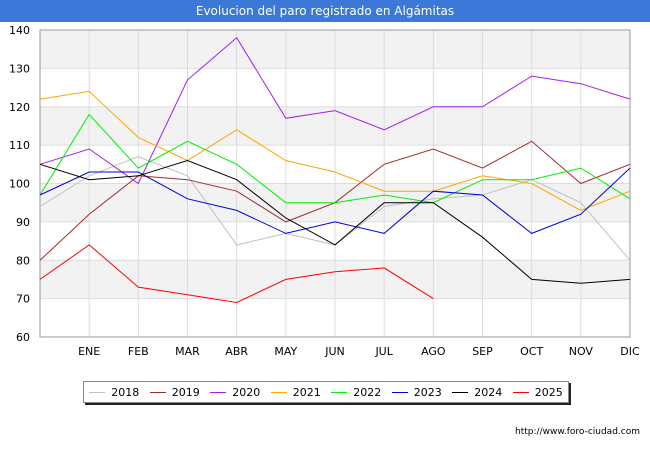 The height and width of the screenshot is (450, 650). I want to click on y-tick-label: 60, so click(23, 337).